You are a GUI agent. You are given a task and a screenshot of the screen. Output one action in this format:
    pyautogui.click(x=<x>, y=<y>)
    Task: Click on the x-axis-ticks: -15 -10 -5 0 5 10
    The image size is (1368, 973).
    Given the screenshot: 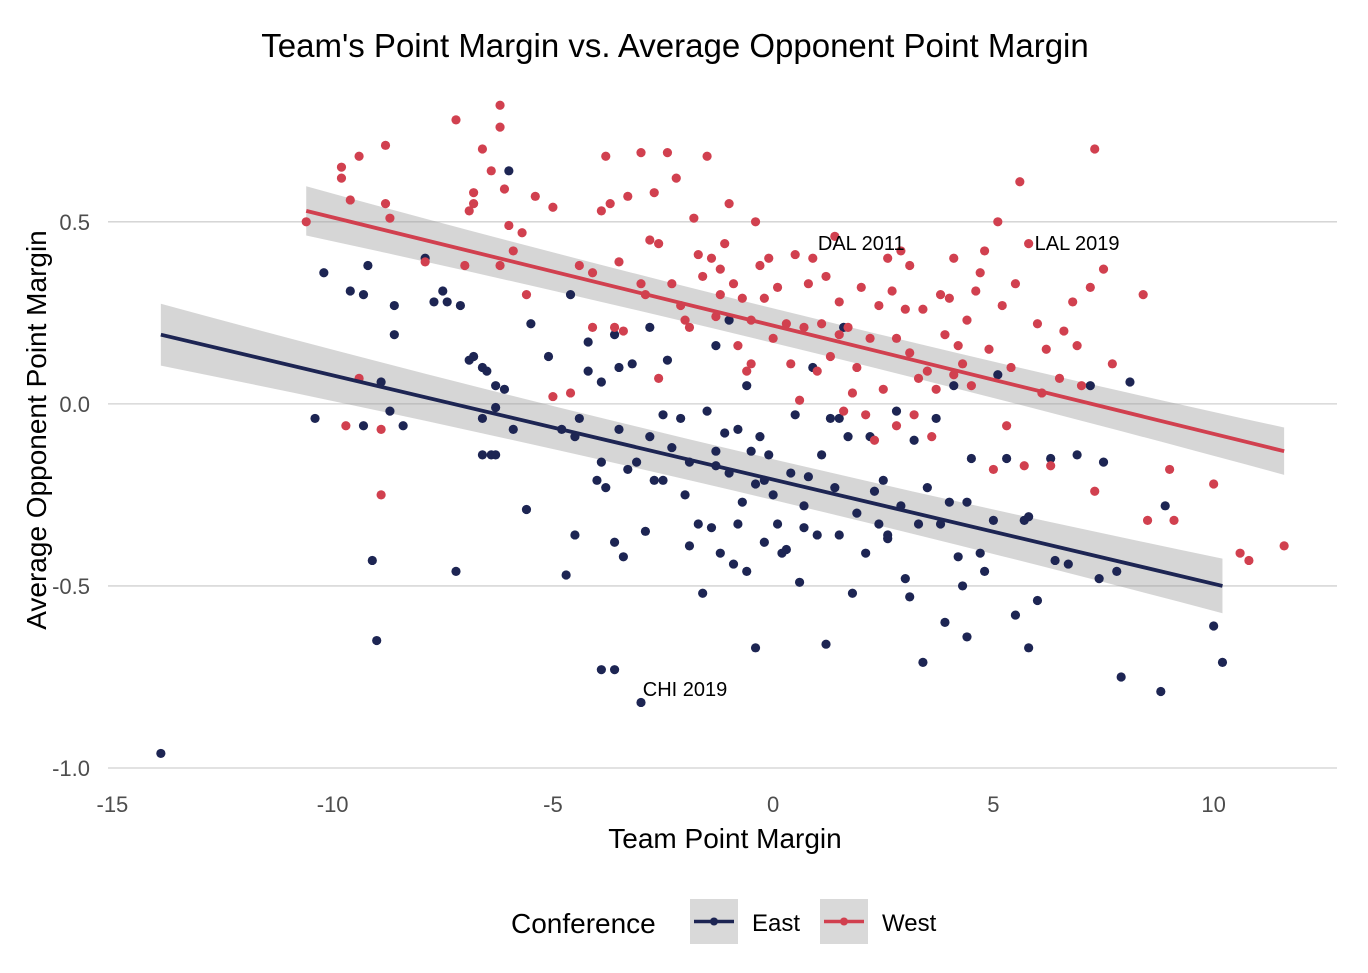 What is the action you would take?
    pyautogui.click(x=661, y=804)
    